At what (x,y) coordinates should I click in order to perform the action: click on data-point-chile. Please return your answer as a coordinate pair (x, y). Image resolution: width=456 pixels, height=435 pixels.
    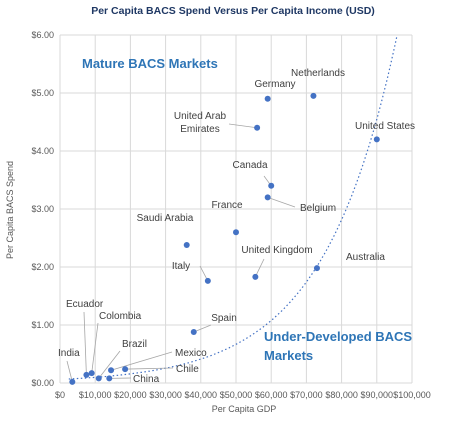
    Looking at the image, I should click on (125, 369).